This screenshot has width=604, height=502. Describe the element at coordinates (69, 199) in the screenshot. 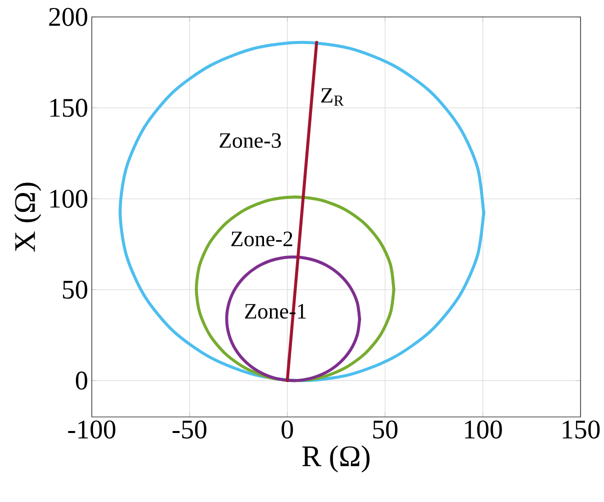

I see `y-tick-label: 100` at that location.